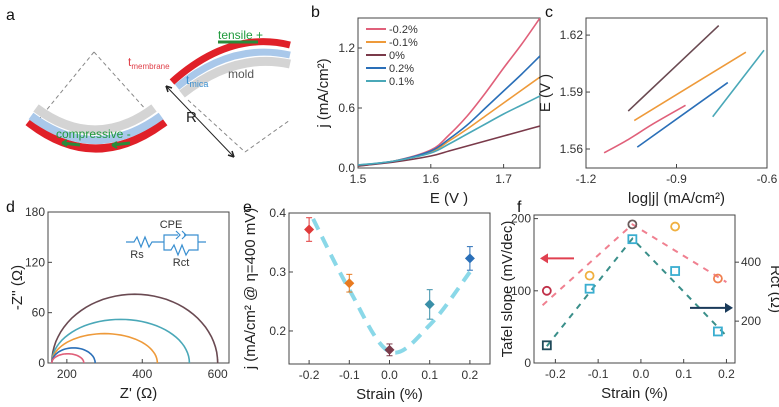 This screenshot has width=779, height=407. Describe the element at coordinates (346, 168) in the screenshot. I see `y-tick-label: 0.0` at that location.